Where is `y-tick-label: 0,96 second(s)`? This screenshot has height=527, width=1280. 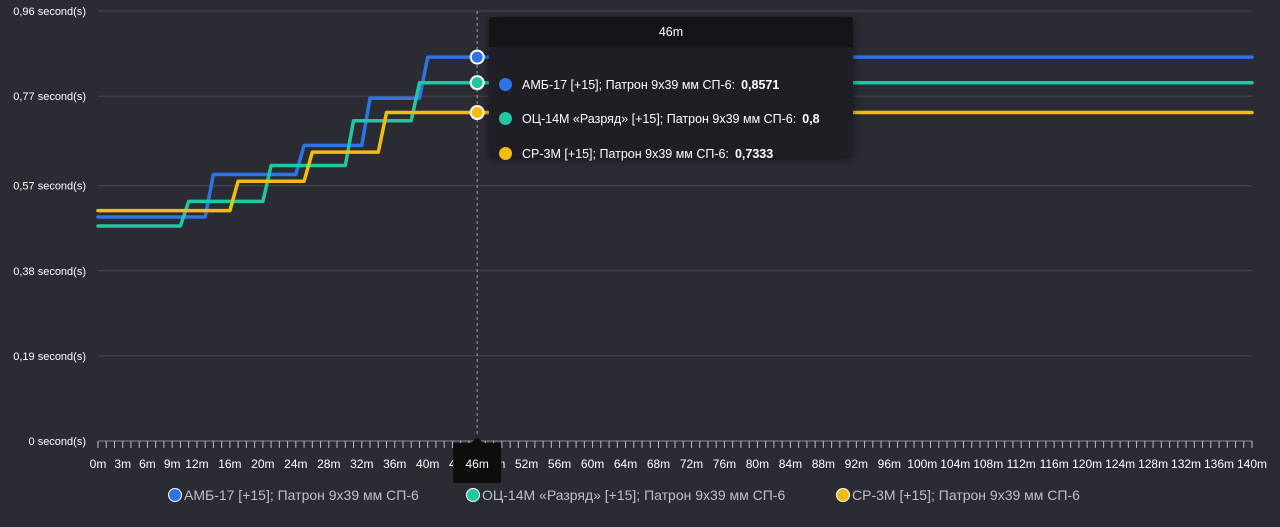
y-tick-label: 0,96 second(s) is located at coordinates (49, 12).